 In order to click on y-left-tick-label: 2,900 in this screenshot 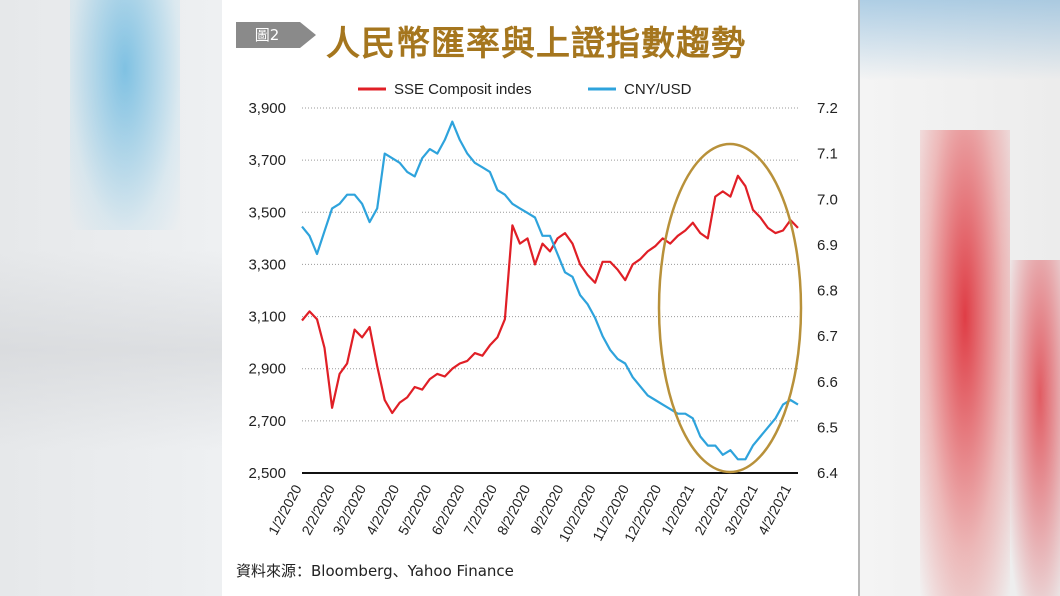, I will do `click(267, 369)`.